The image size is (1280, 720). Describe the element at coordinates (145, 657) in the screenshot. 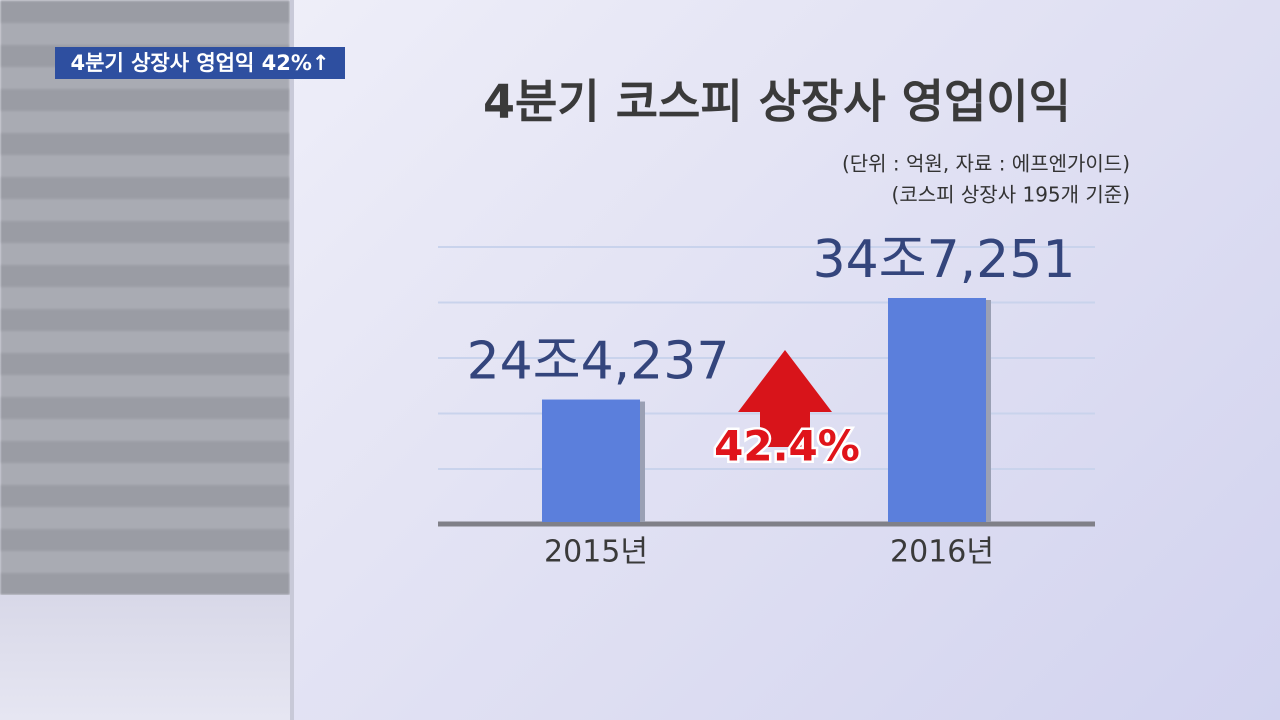

I see `stock-board-fade` at that location.